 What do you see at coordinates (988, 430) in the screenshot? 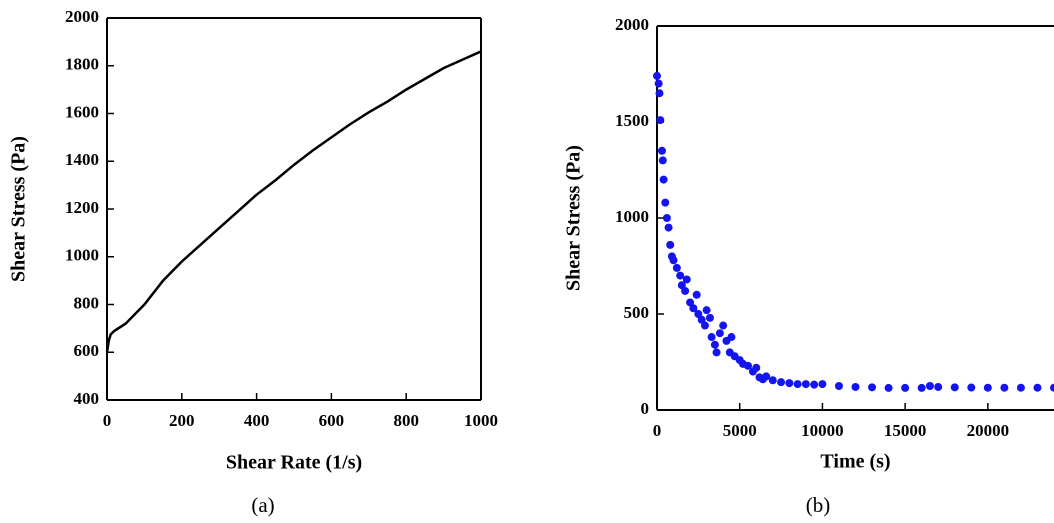
I see `x-tick-label: 20000` at bounding box center [988, 430].